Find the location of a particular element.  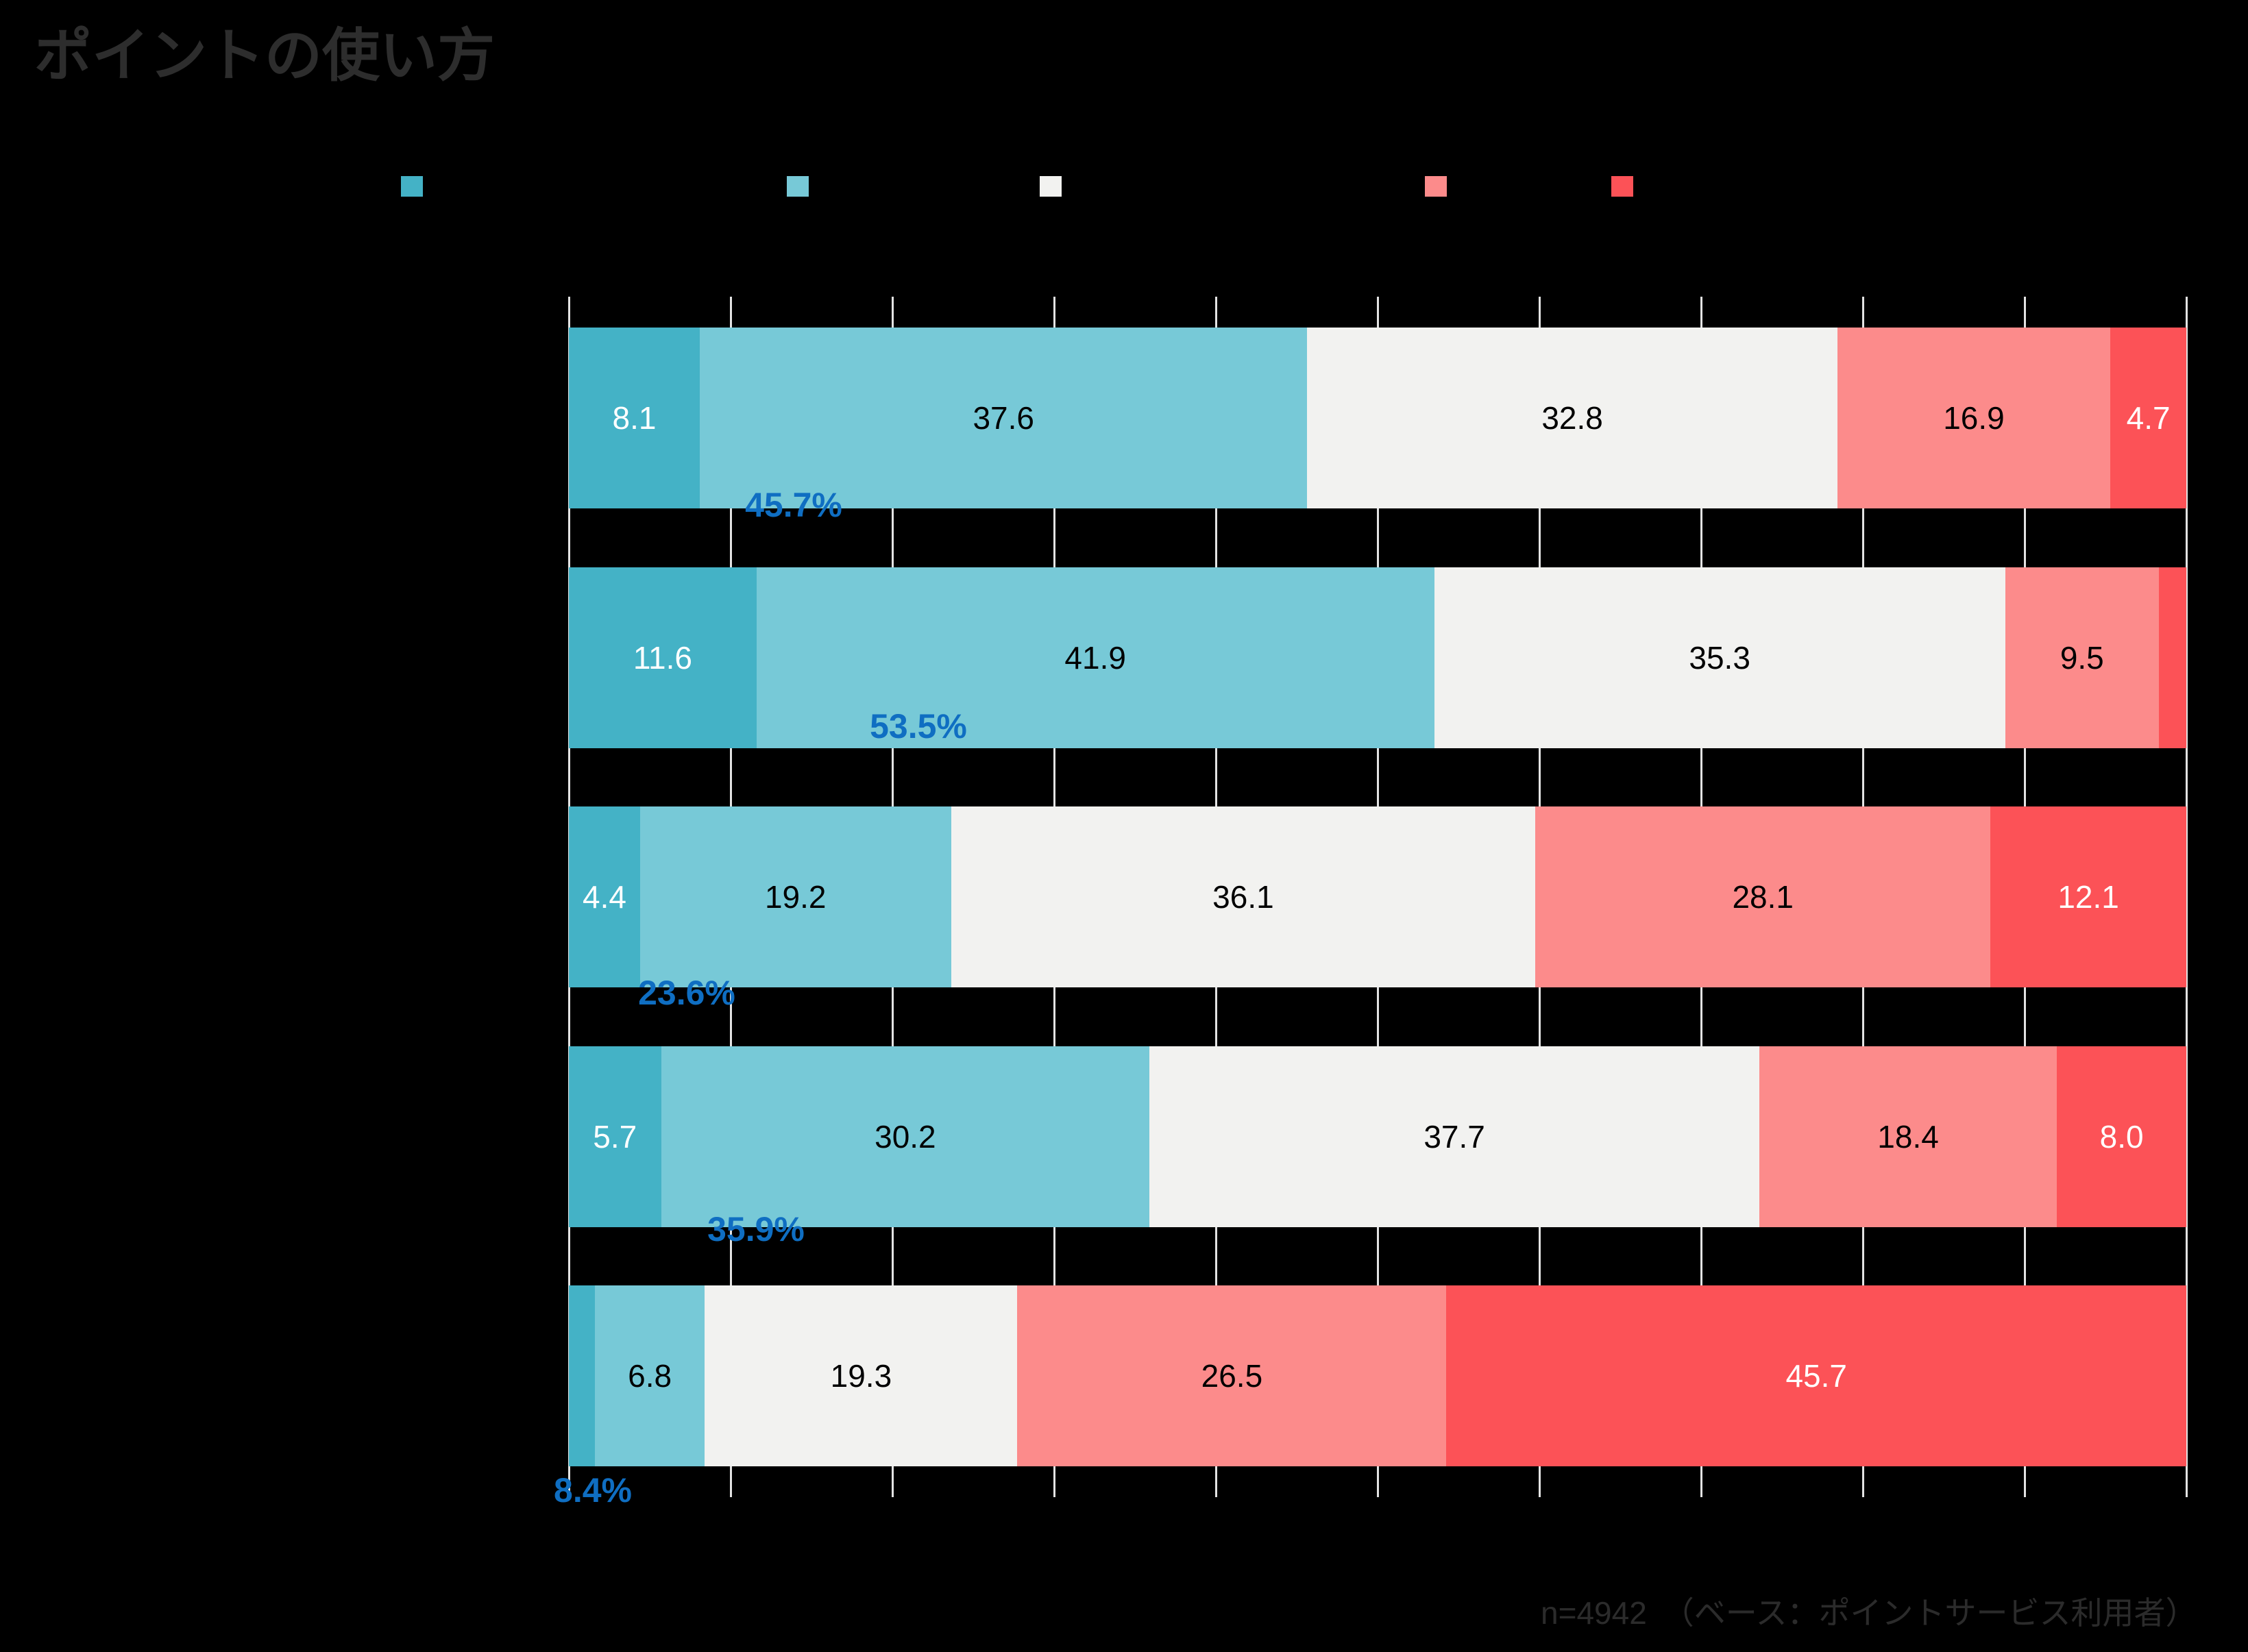

bar-segment-label: 19.3 is located at coordinates (861, 1376).